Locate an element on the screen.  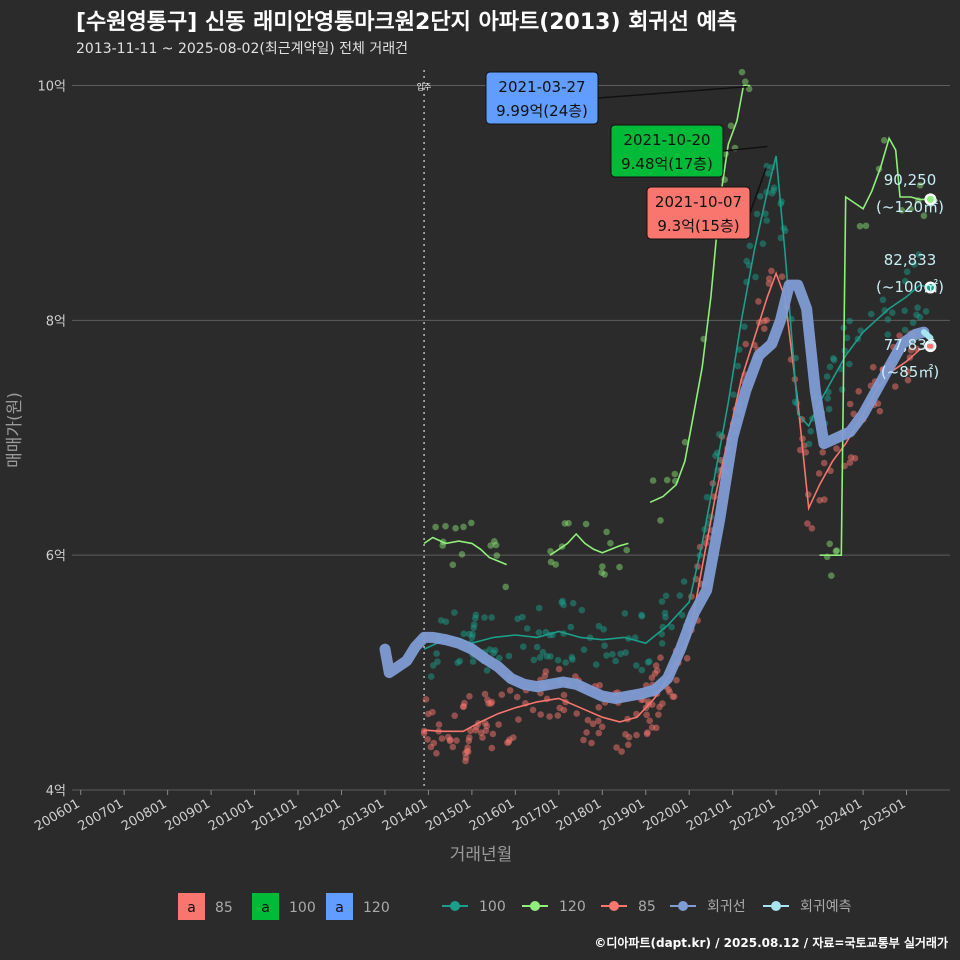
x-tick-label: 202201 is located at coordinates (753, 815).